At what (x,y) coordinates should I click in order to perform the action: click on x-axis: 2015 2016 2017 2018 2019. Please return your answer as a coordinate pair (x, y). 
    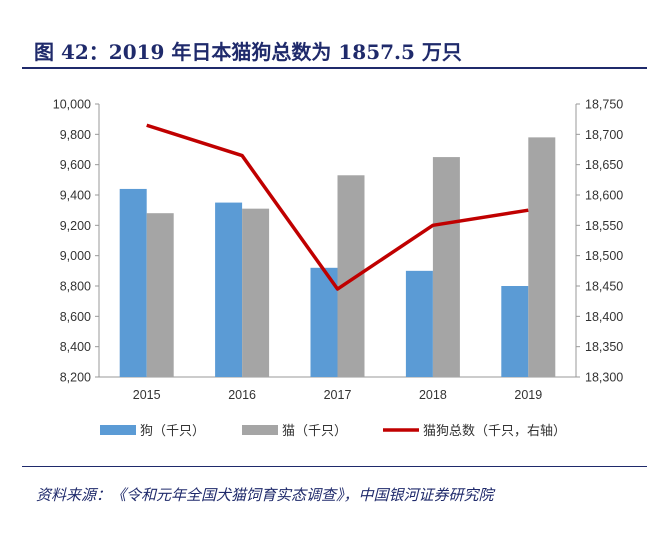
    Looking at the image, I should click on (337, 389).